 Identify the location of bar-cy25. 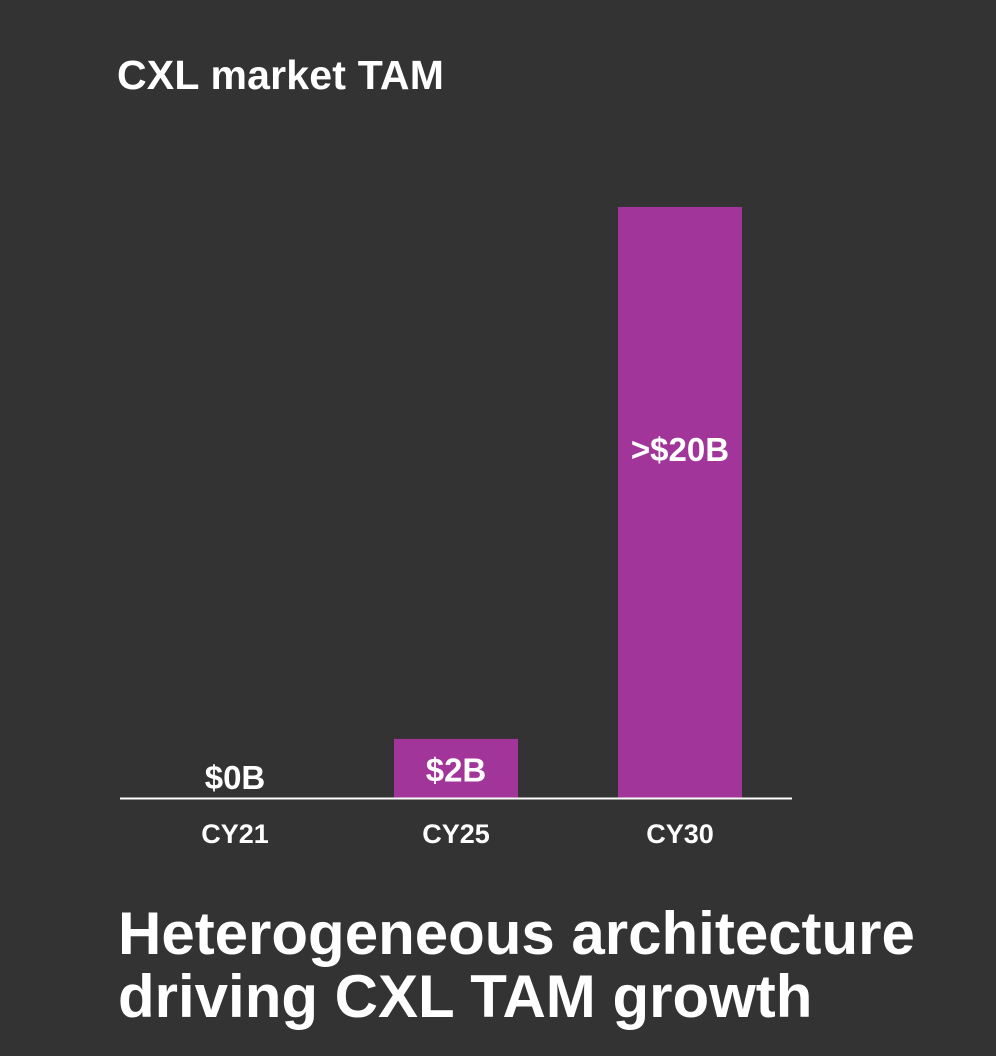
(456, 768).